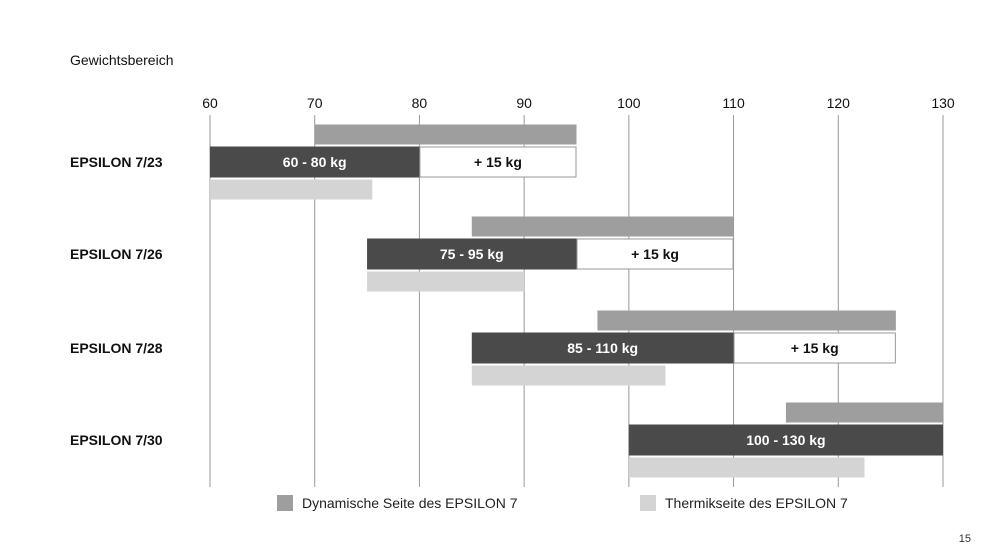 The image size is (999, 559). I want to click on extra-label-epsilon-7-28: + 15 kg, so click(815, 348).